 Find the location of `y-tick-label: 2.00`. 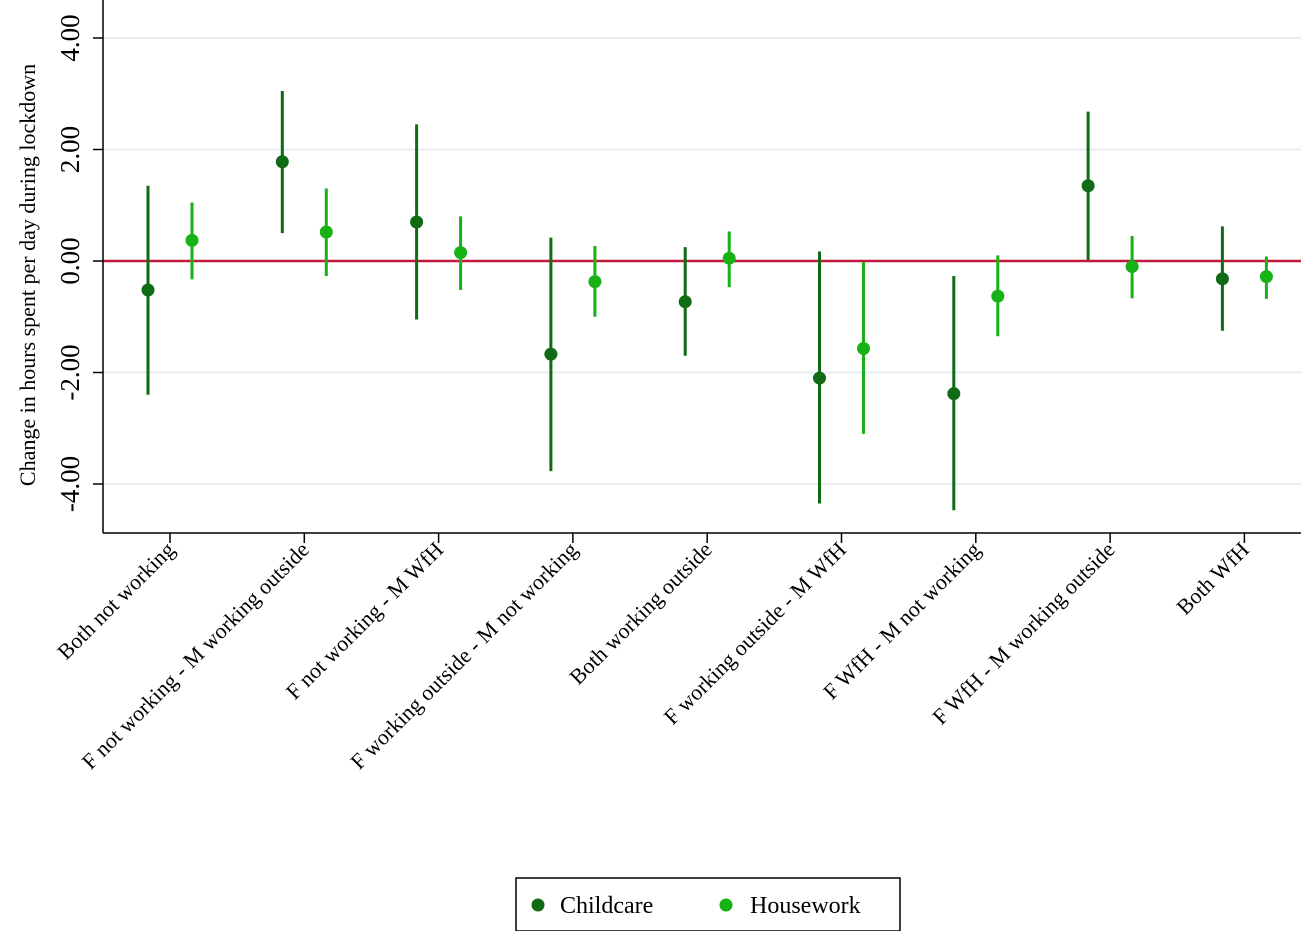

y-tick-label: 2.00 is located at coordinates (70, 149).